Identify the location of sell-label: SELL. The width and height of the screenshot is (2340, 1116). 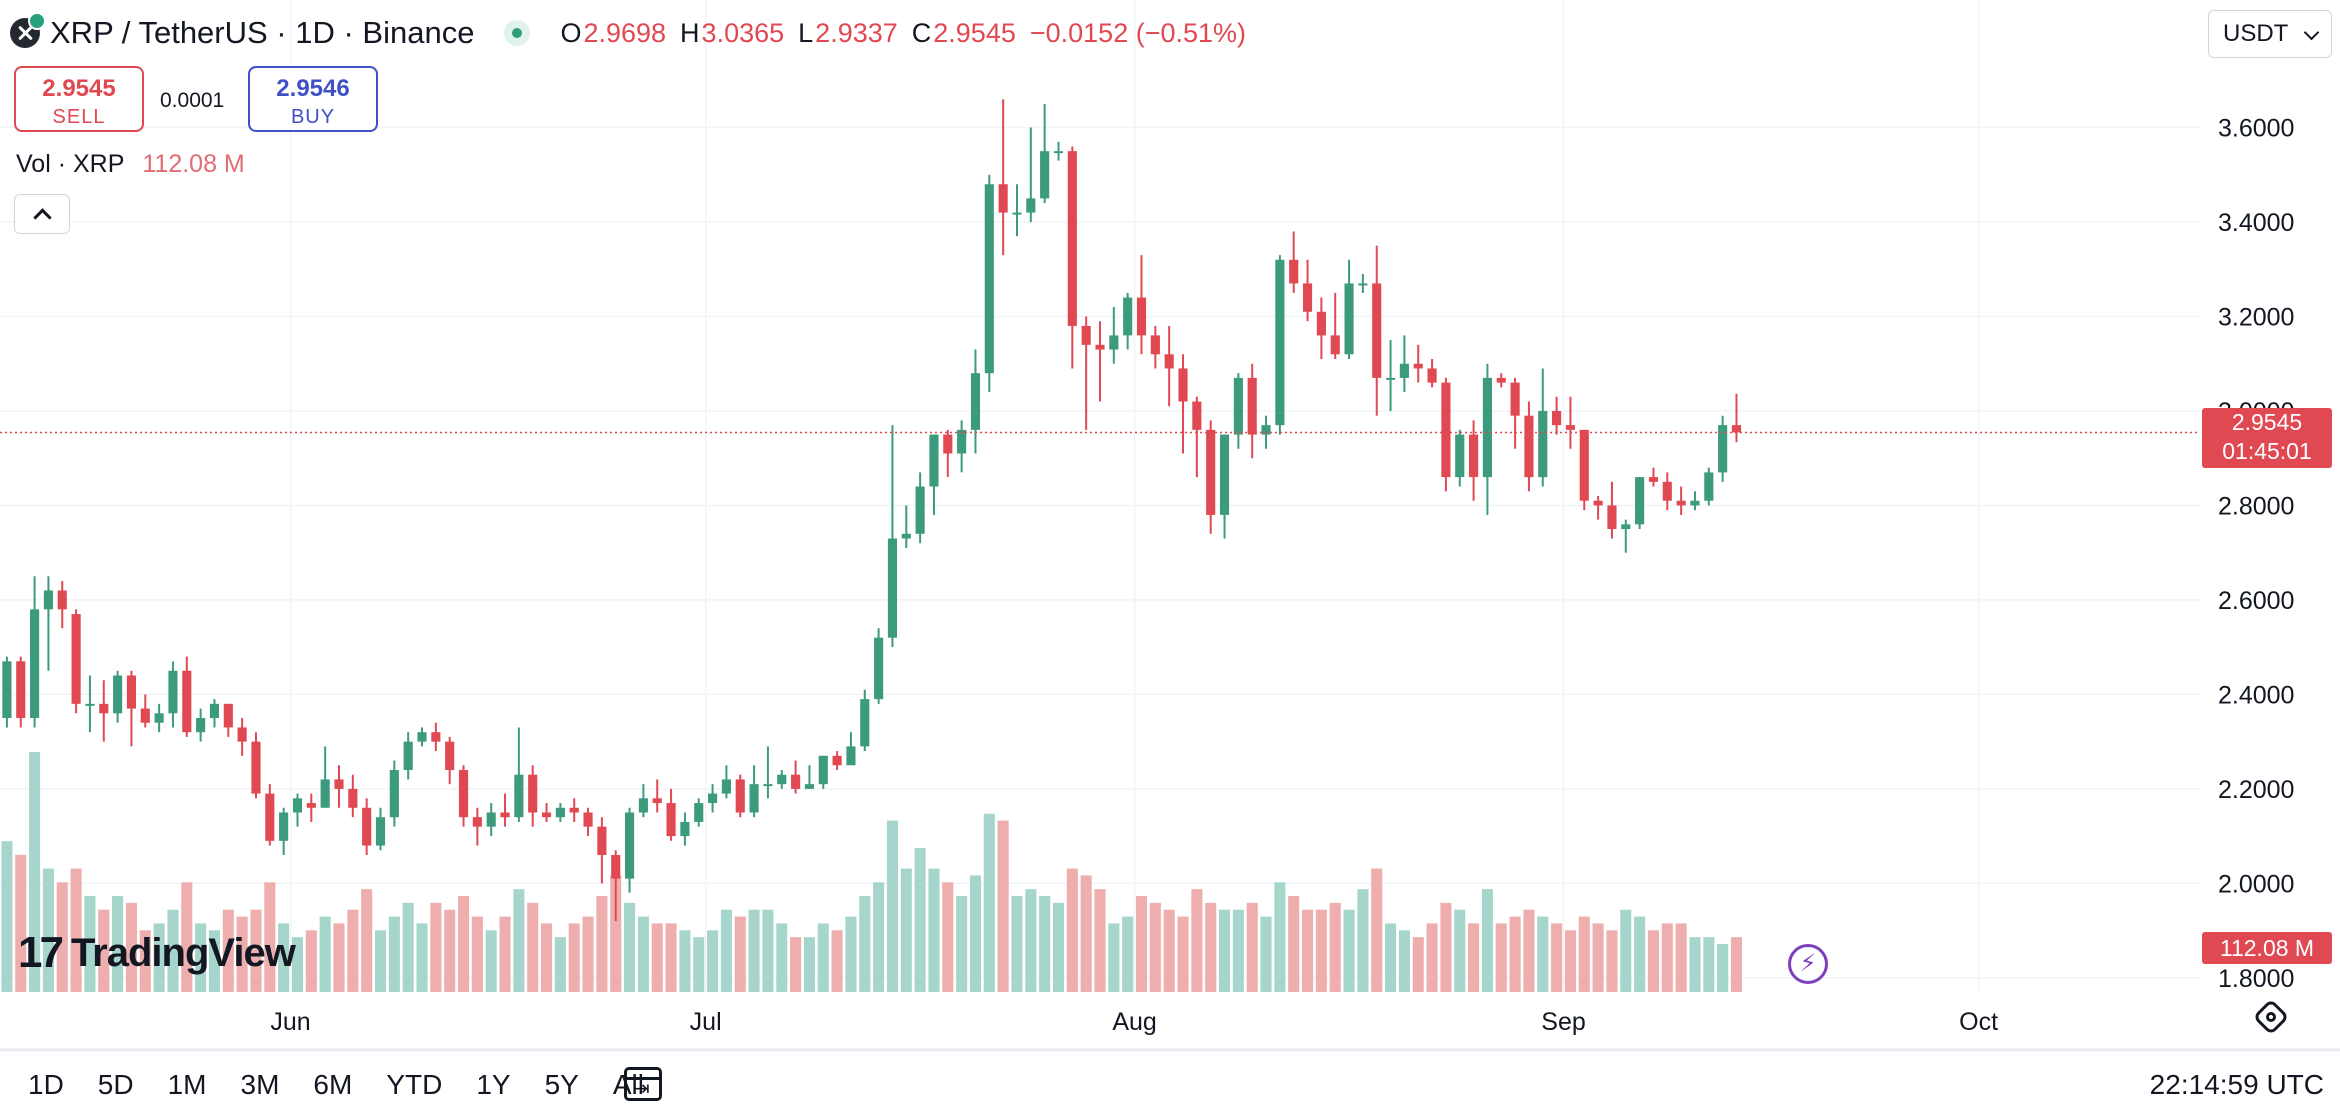
(79, 117).